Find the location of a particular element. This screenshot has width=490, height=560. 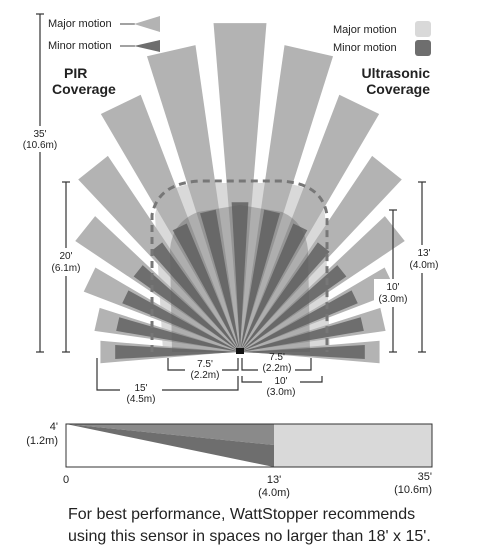

legend-us-minor-swatch is located at coordinates (423, 48).